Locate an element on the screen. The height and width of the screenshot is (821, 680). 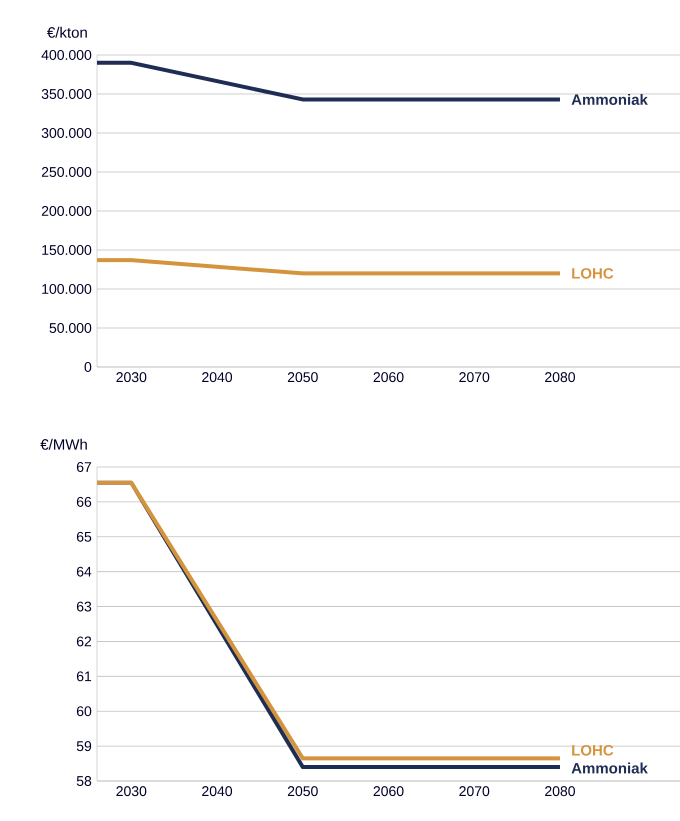
y-tick-label: 100.000 is located at coordinates (67, 289).